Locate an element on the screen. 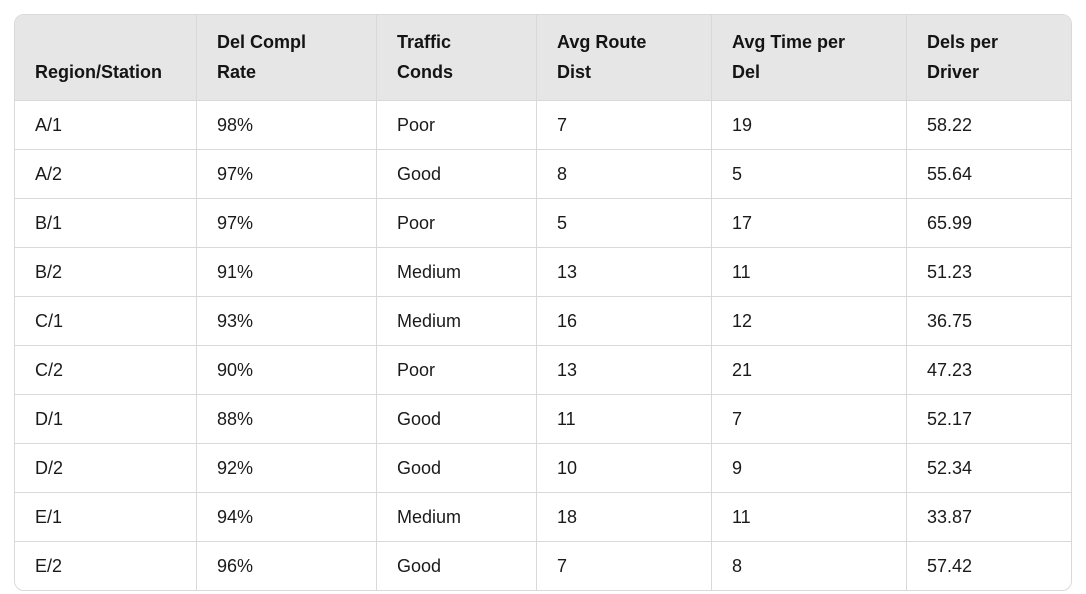 Image resolution: width=1086 pixels, height=594 pixels. header-cell-line: Del is located at coordinates (746, 72).